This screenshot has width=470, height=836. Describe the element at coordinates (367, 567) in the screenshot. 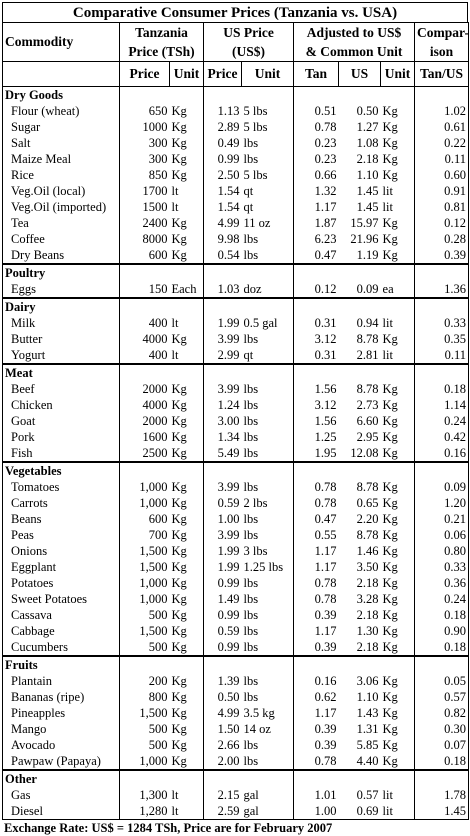

I see `cell-adj-us: 3.50` at that location.